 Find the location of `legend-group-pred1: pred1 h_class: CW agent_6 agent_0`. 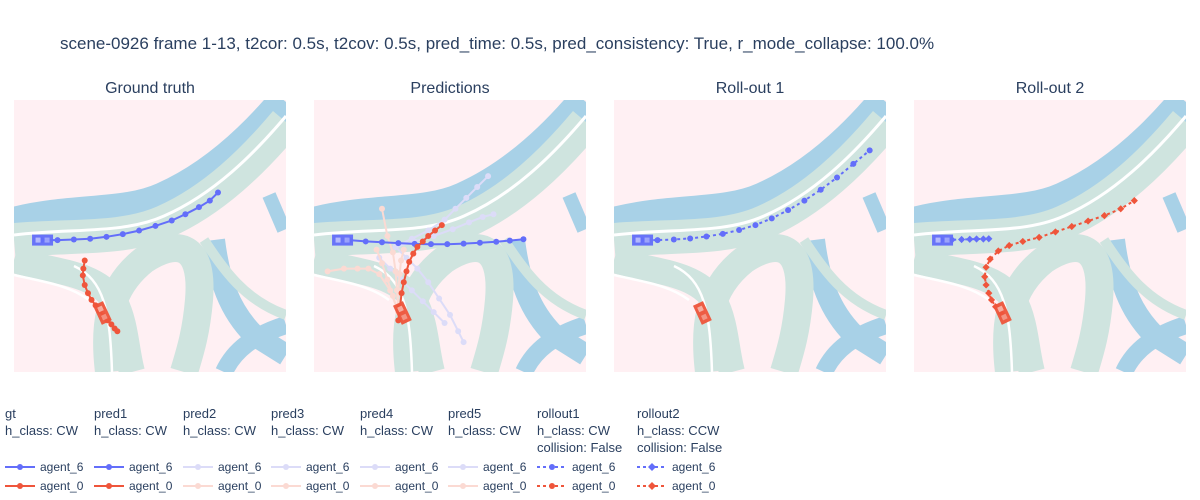

legend-group-pred1: pred1 h_class: CW agent_6 agent_0 is located at coordinates (133, 449).